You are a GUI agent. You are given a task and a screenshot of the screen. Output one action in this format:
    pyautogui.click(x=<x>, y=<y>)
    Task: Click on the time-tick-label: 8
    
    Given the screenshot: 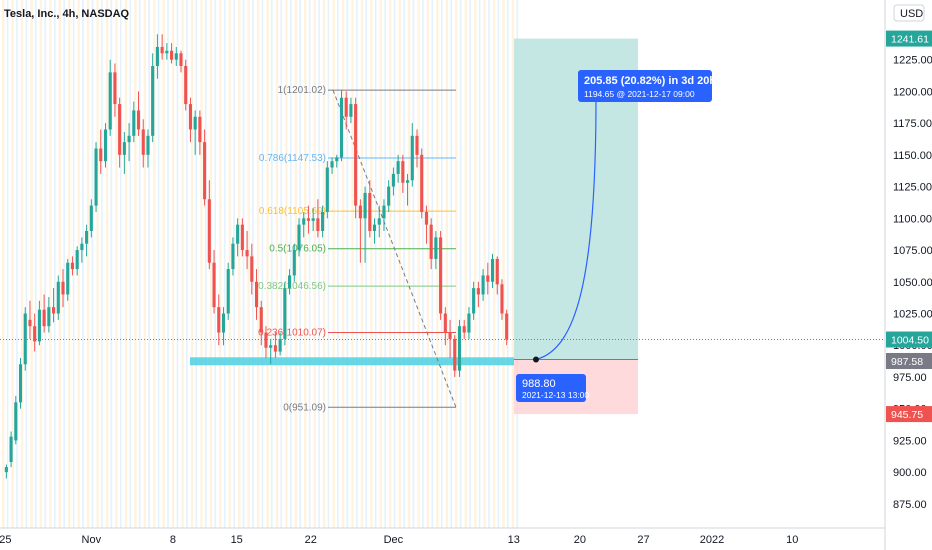 What is the action you would take?
    pyautogui.click(x=173, y=540)
    